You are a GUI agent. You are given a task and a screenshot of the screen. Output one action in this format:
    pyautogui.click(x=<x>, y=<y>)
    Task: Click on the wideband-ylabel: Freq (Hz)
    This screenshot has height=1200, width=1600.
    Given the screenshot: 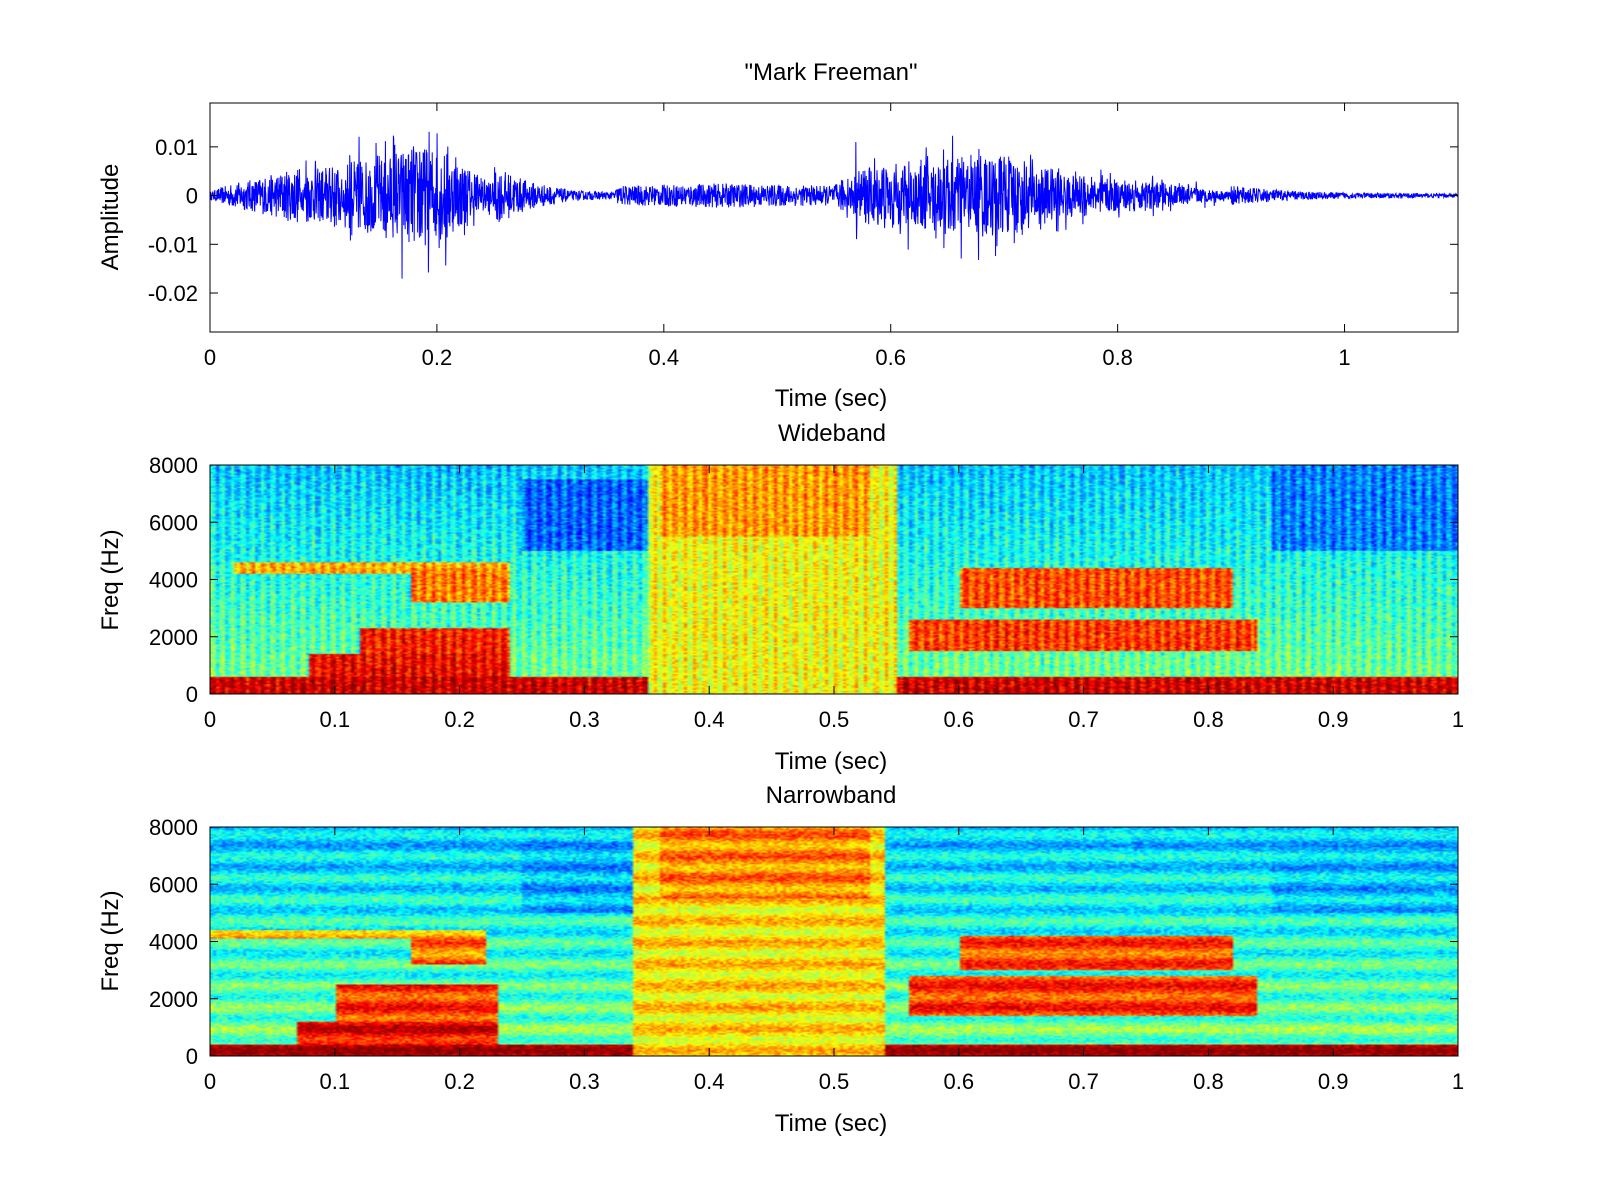 What is the action you would take?
    pyautogui.click(x=110, y=579)
    